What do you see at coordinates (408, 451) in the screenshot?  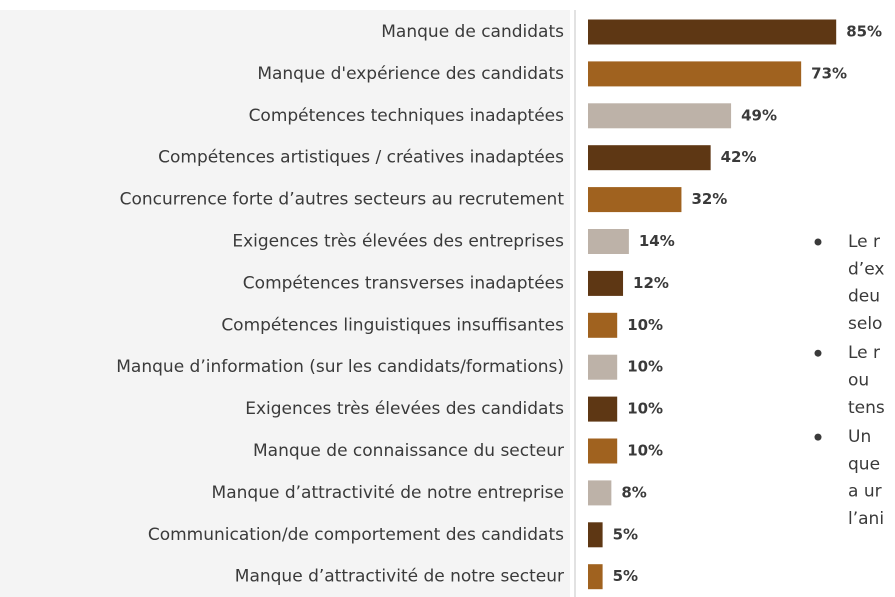 I see `category-label: Manque de connaissance du secteur` at bounding box center [408, 451].